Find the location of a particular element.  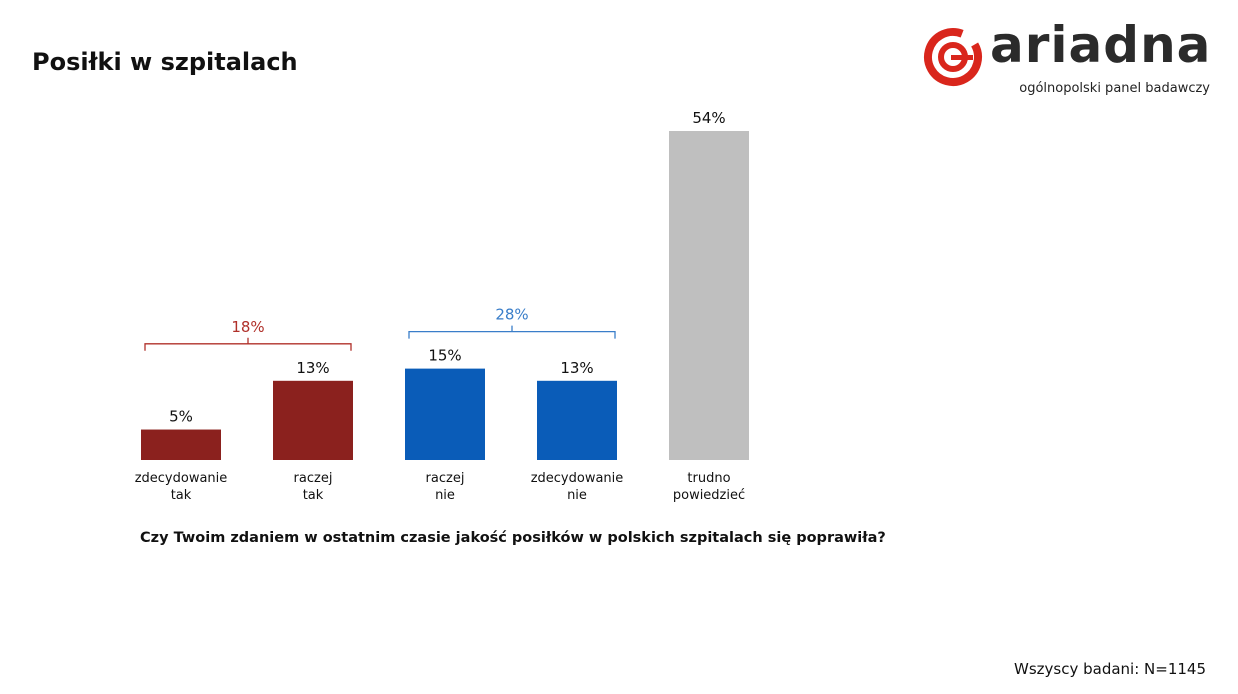

group-label-0: 18% is located at coordinates (247, 327).